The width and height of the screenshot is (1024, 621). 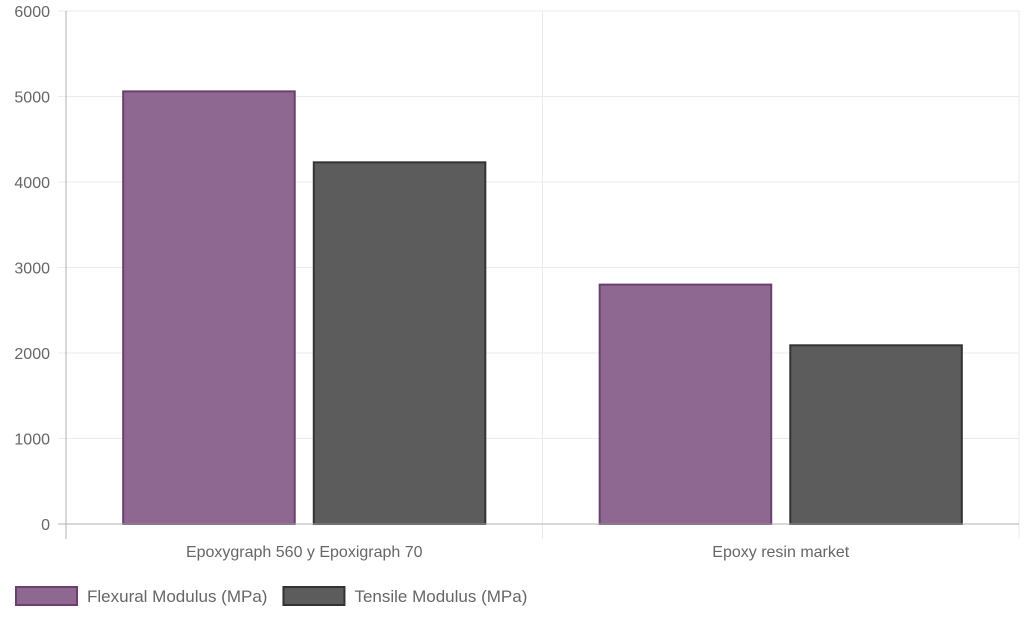 What do you see at coordinates (32, 183) in the screenshot?
I see `y-tick-label: 4000` at bounding box center [32, 183].